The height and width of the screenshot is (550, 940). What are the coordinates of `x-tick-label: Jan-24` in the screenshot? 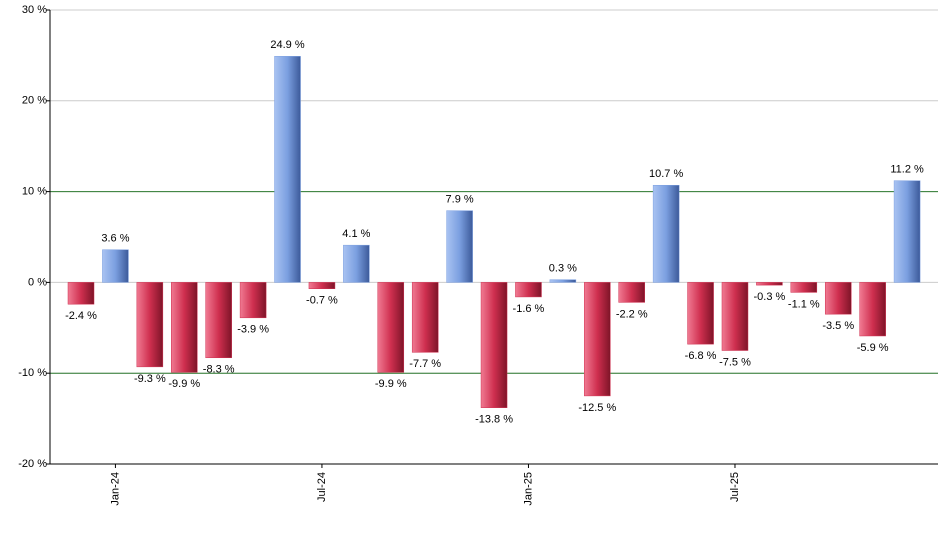 It's located at (115, 489).